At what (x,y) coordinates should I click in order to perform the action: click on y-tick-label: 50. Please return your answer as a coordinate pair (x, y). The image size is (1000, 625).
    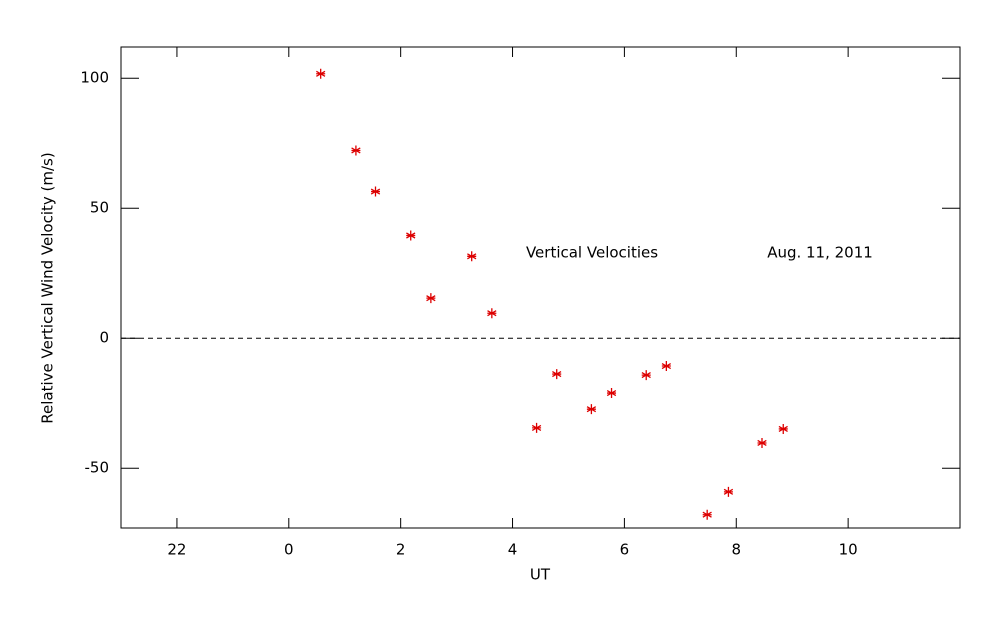
    Looking at the image, I should click on (99, 208).